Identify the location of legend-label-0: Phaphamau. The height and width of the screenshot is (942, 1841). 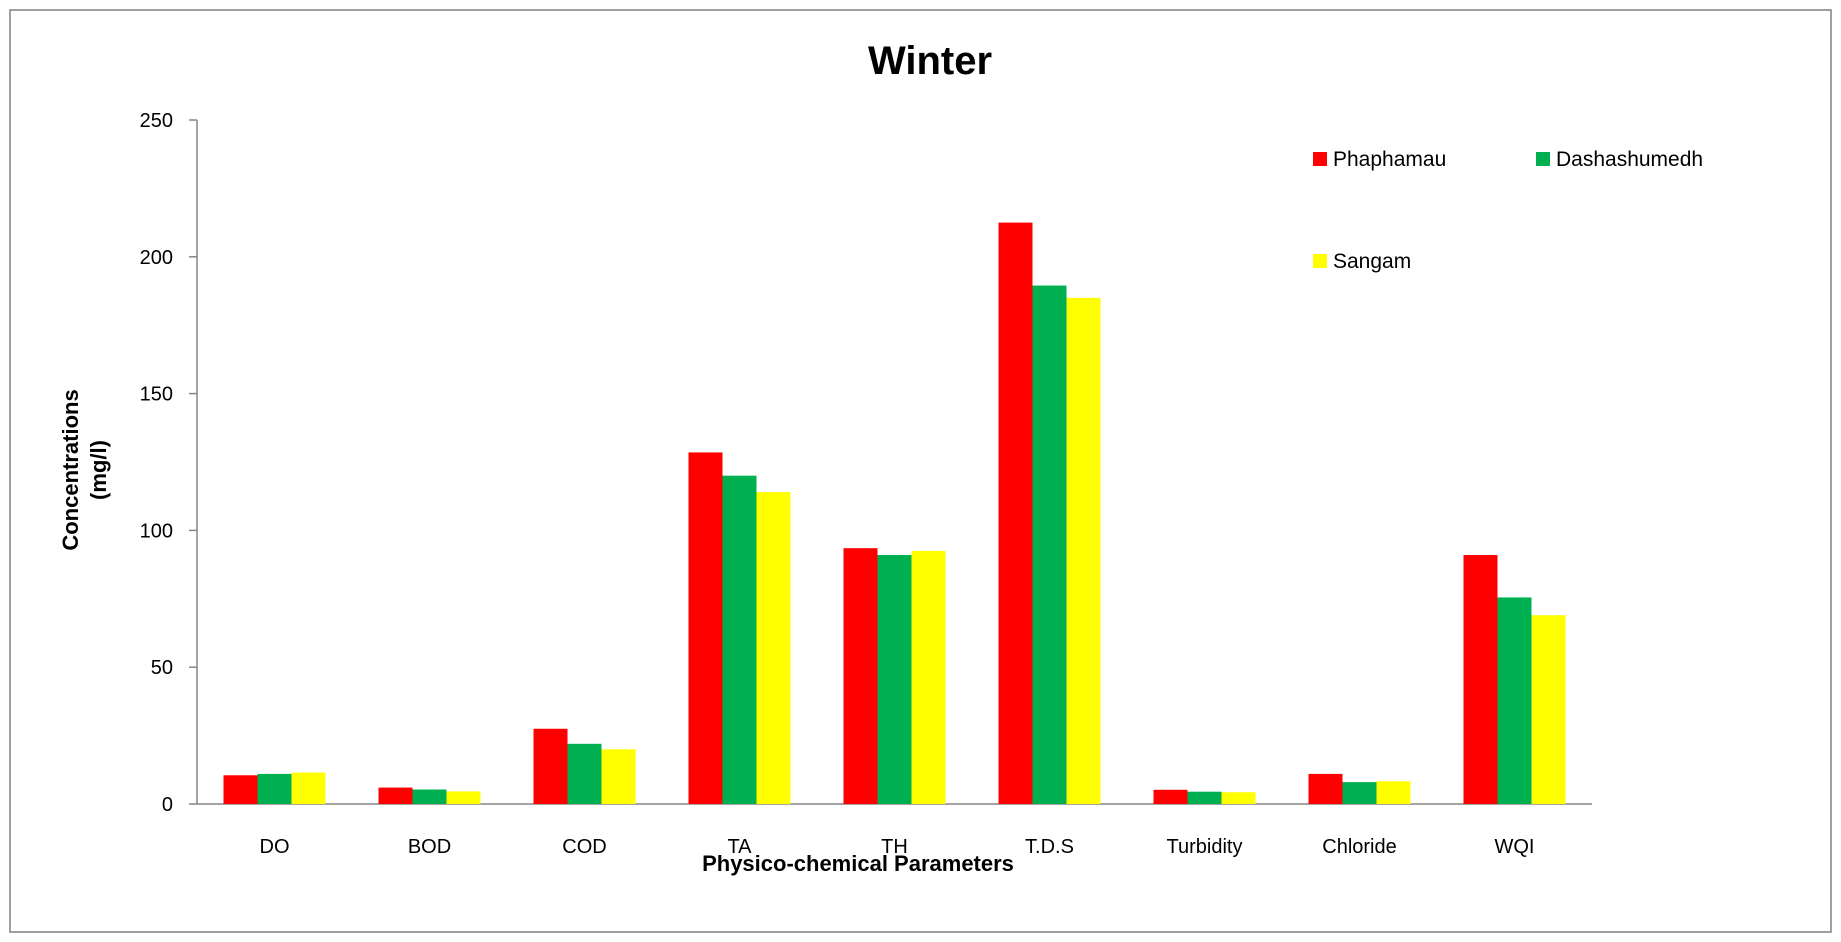
(1389, 159).